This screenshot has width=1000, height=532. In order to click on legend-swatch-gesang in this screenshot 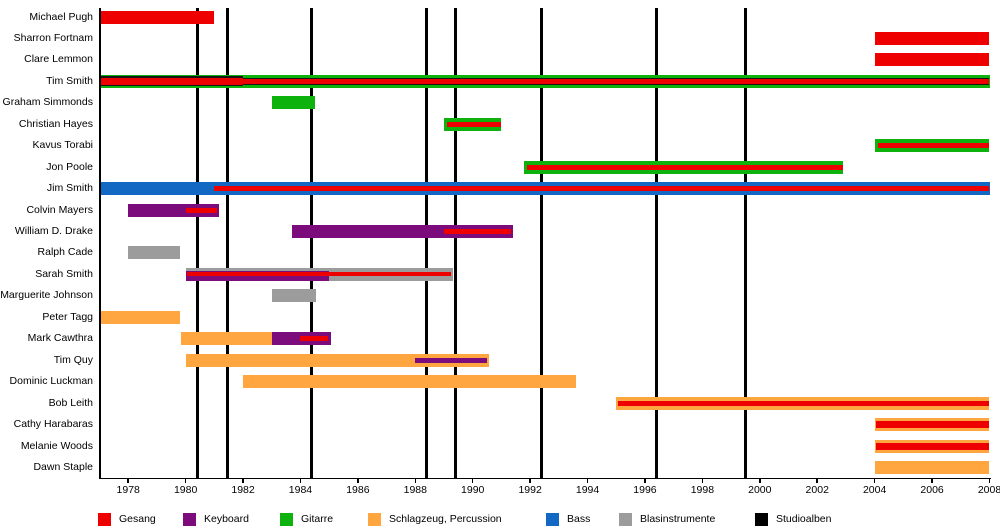, I will do `click(104, 519)`.